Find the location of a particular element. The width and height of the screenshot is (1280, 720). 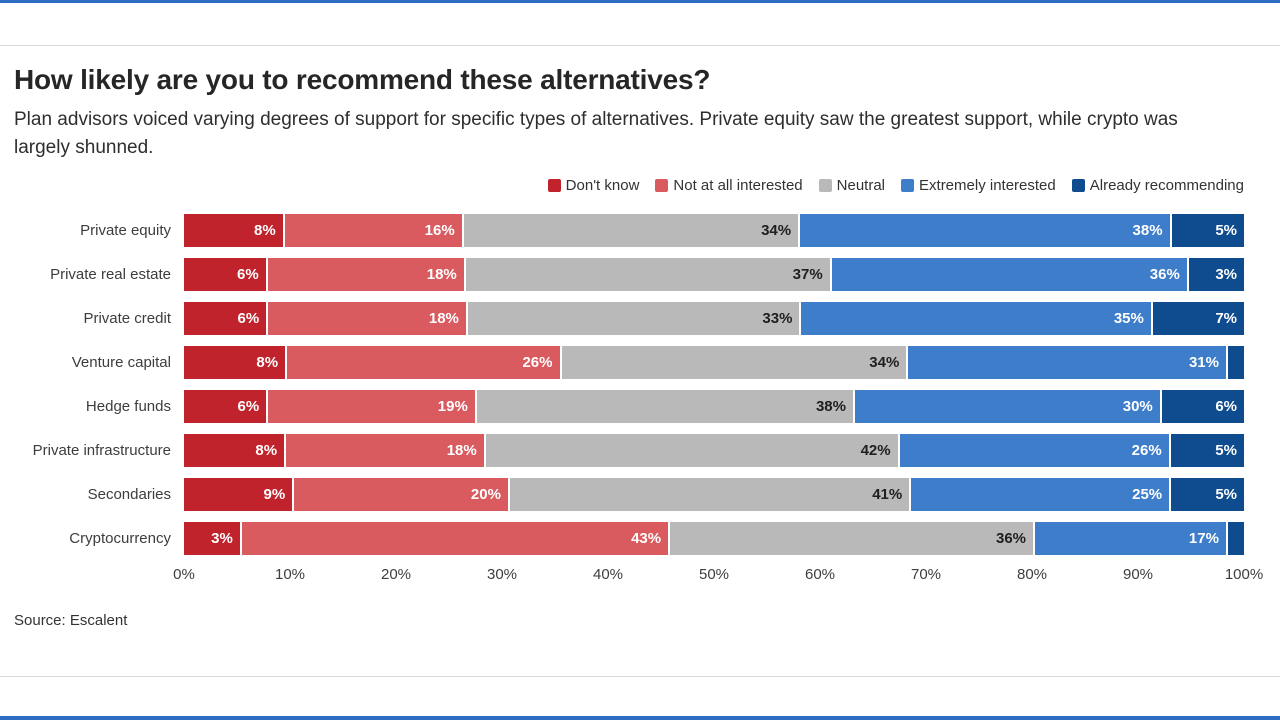

chart-row: Venture capital 8% 26% 34% 31% is located at coordinates (629, 363).